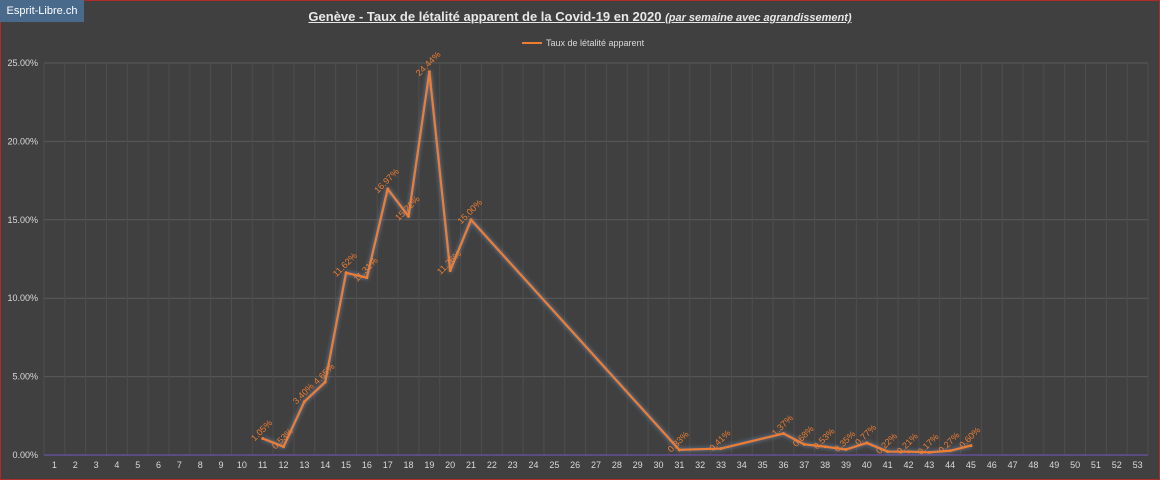  Describe the element at coordinates (595, 43) in the screenshot. I see `legend-label: Taux de létalité apparent` at that location.